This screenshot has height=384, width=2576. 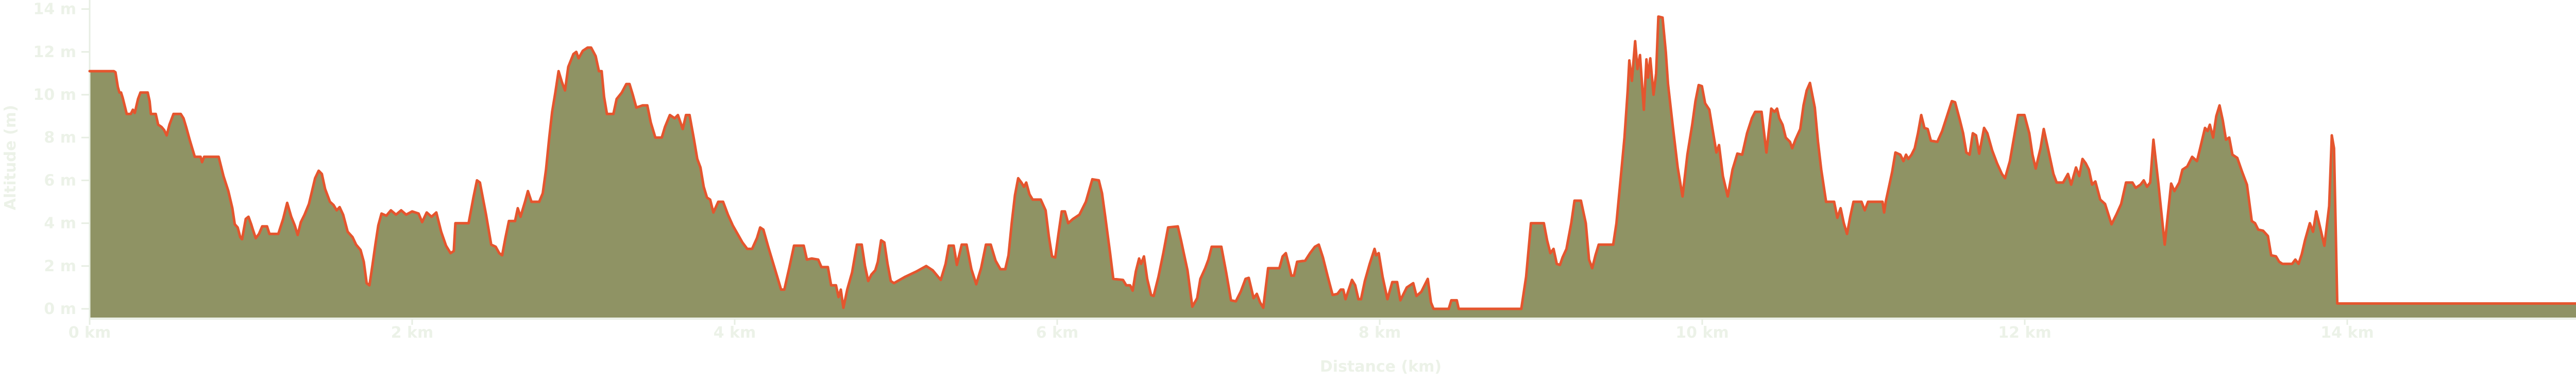 I want to click on y-tick-label: 4 m, so click(x=60, y=224).